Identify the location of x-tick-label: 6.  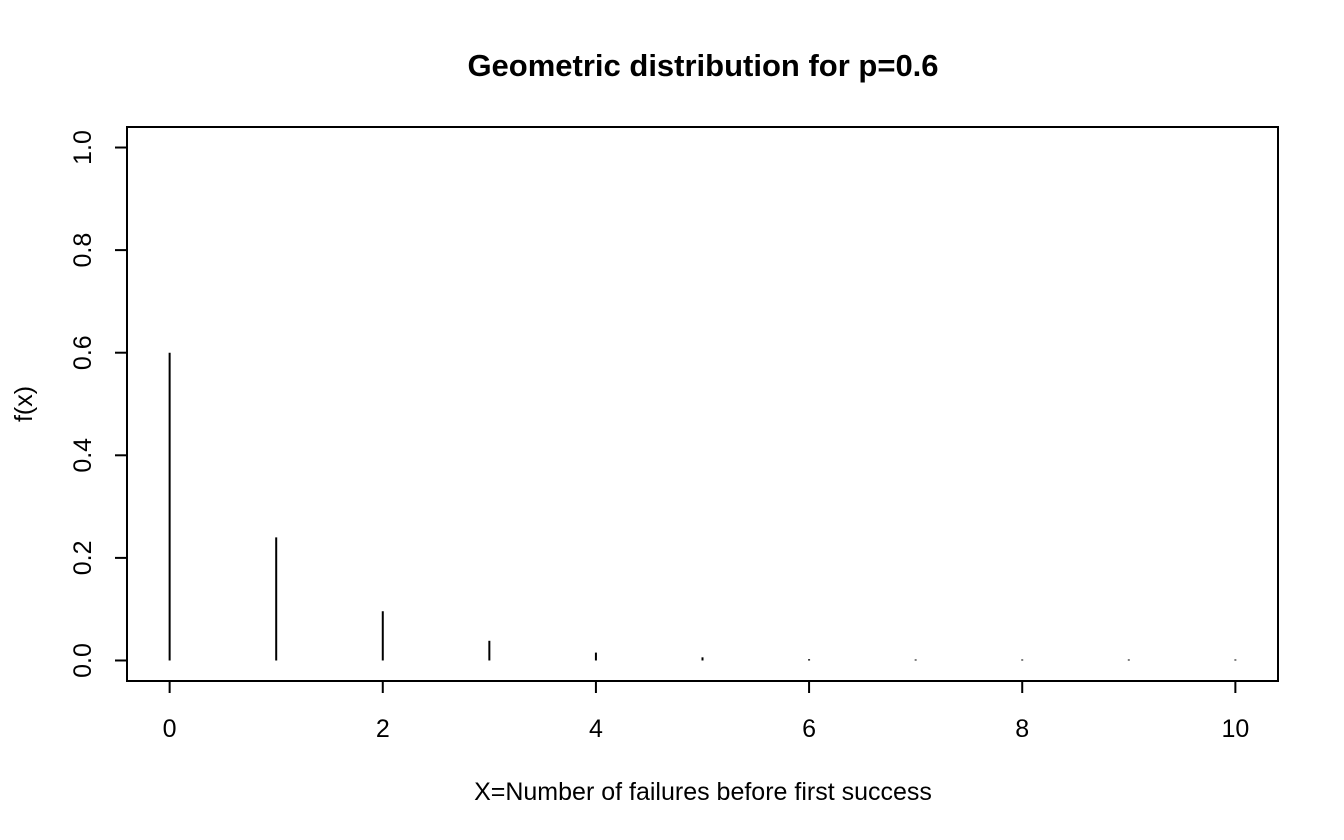
(809, 729).